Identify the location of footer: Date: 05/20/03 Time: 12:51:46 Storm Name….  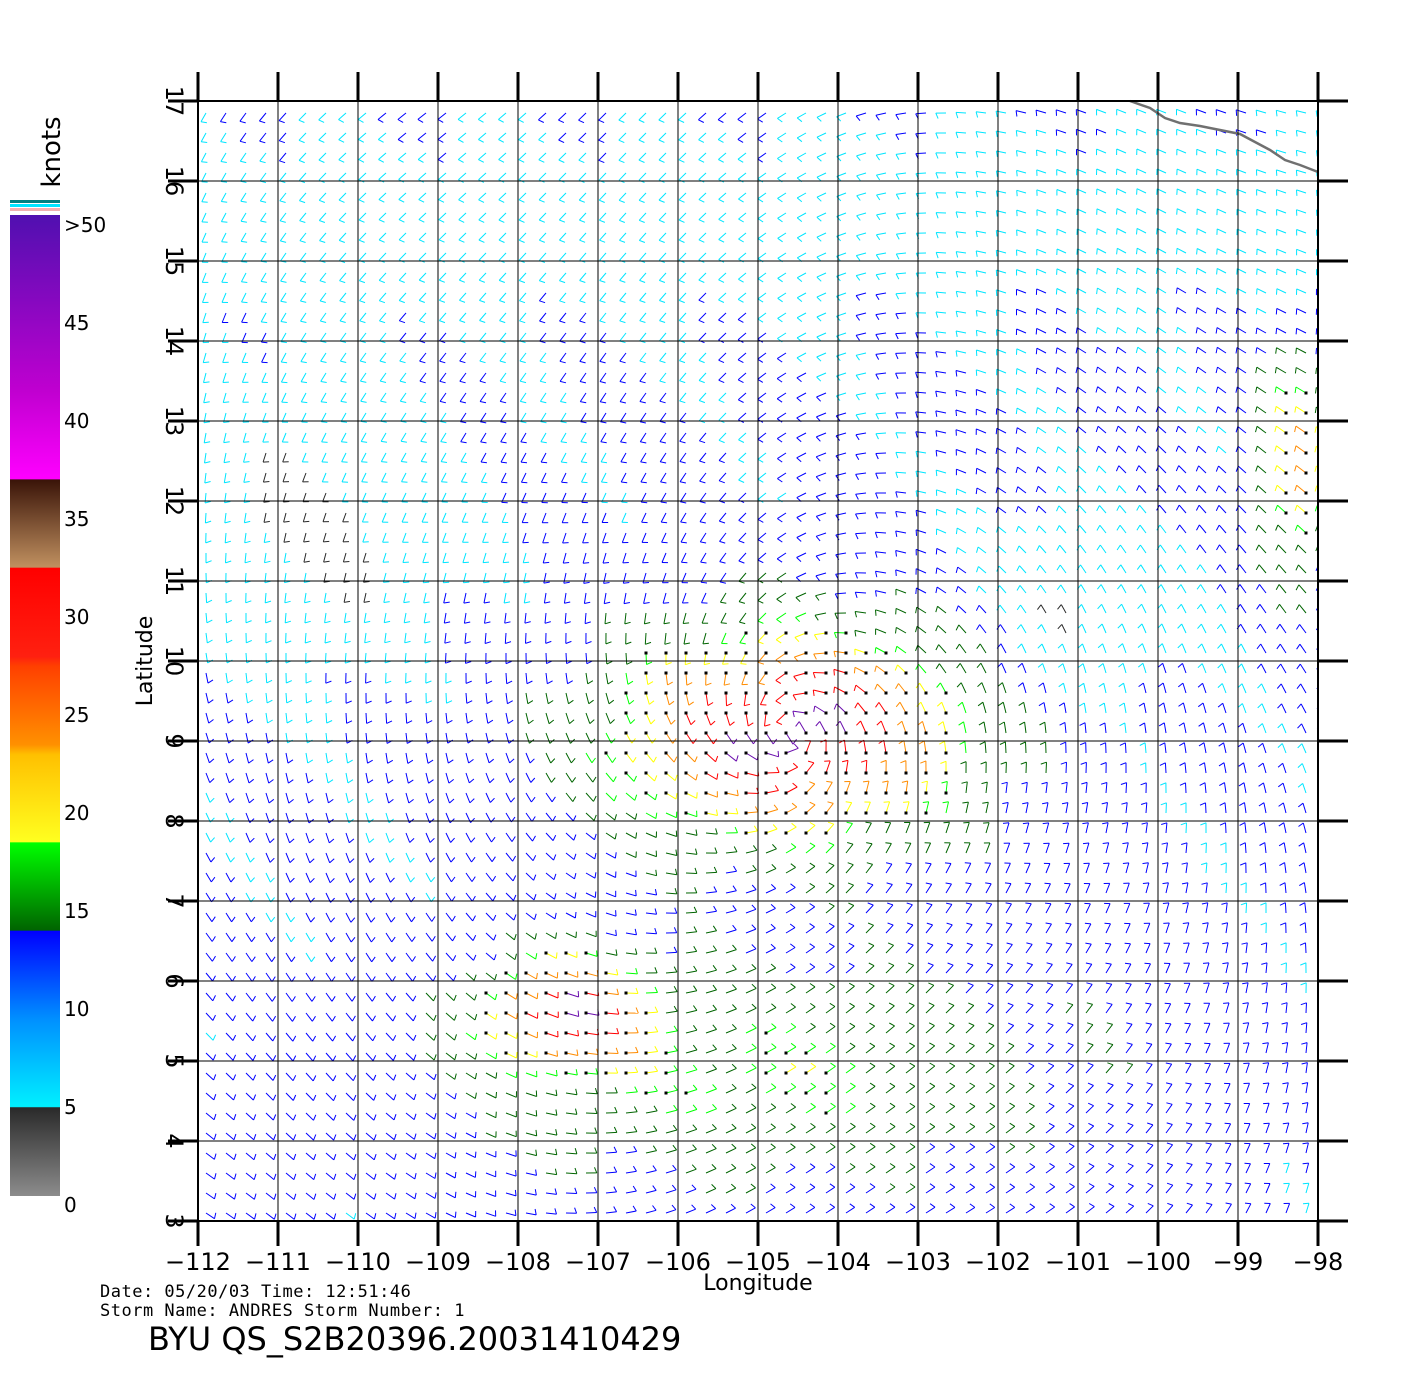
(390, 1320).